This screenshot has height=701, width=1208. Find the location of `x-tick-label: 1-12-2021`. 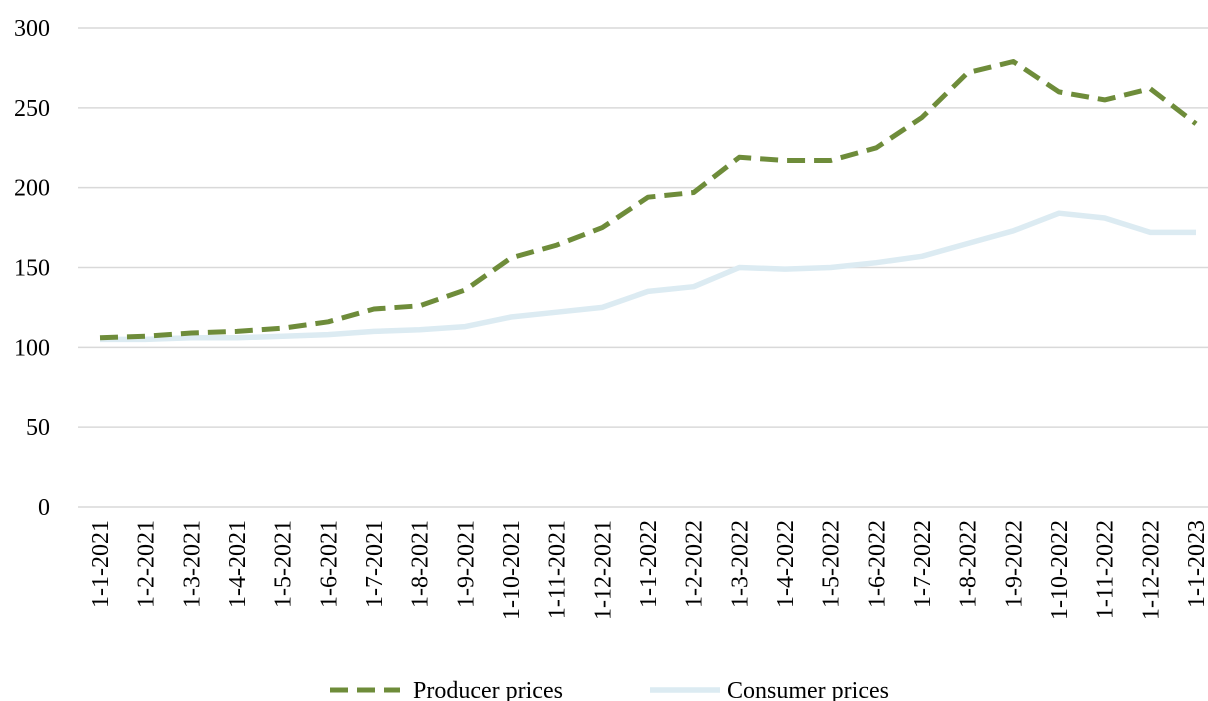

x-tick-label: 1-12-2021 is located at coordinates (603, 570).